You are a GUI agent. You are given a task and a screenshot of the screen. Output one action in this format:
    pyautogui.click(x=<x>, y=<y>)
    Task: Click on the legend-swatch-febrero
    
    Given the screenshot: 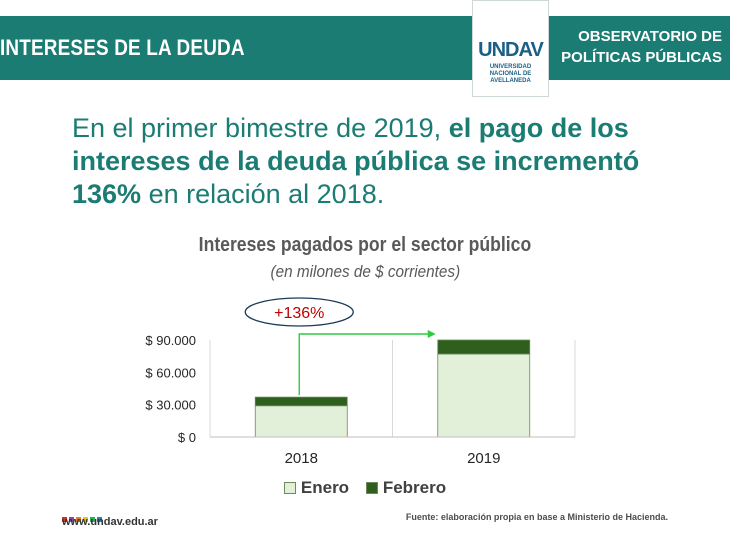 What is the action you would take?
    pyautogui.click(x=371, y=488)
    